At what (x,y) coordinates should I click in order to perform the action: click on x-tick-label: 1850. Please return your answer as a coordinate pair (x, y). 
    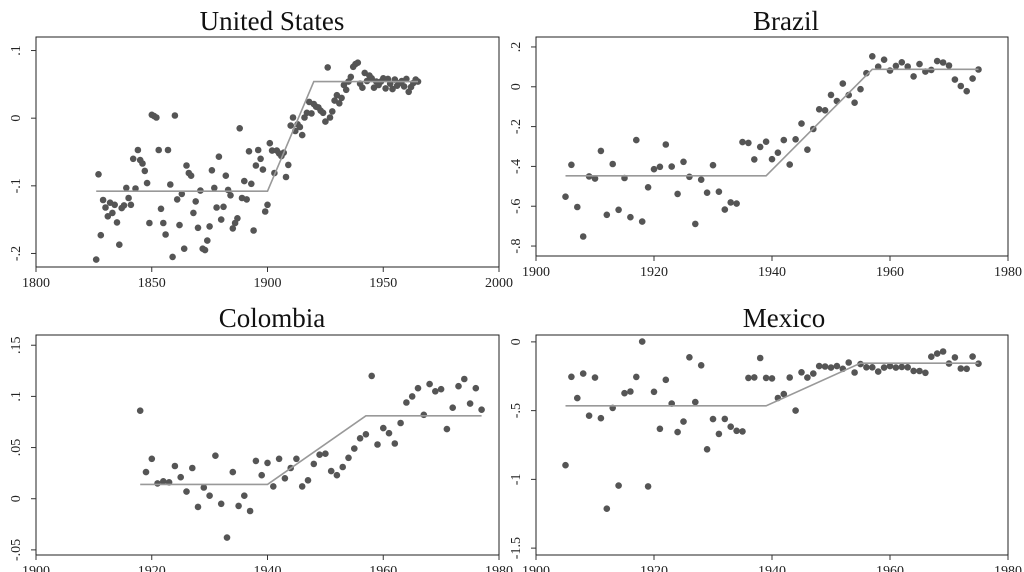
    Looking at the image, I should click on (152, 283).